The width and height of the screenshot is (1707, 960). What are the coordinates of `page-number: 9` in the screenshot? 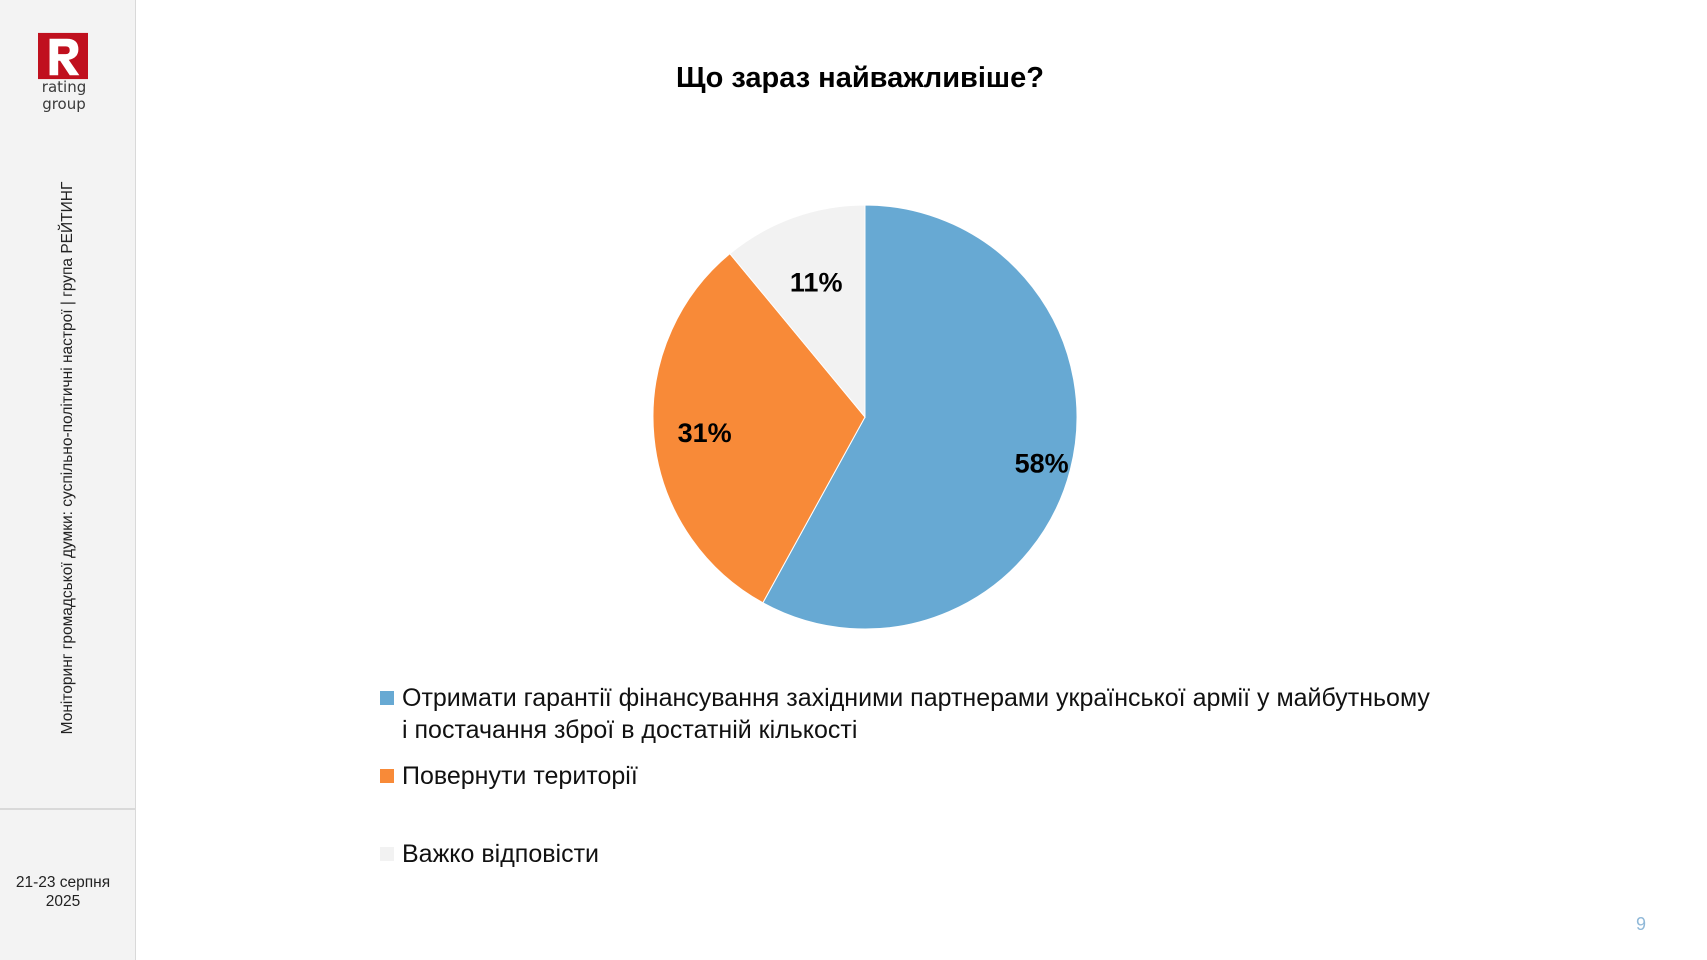 It's located at (1641, 924).